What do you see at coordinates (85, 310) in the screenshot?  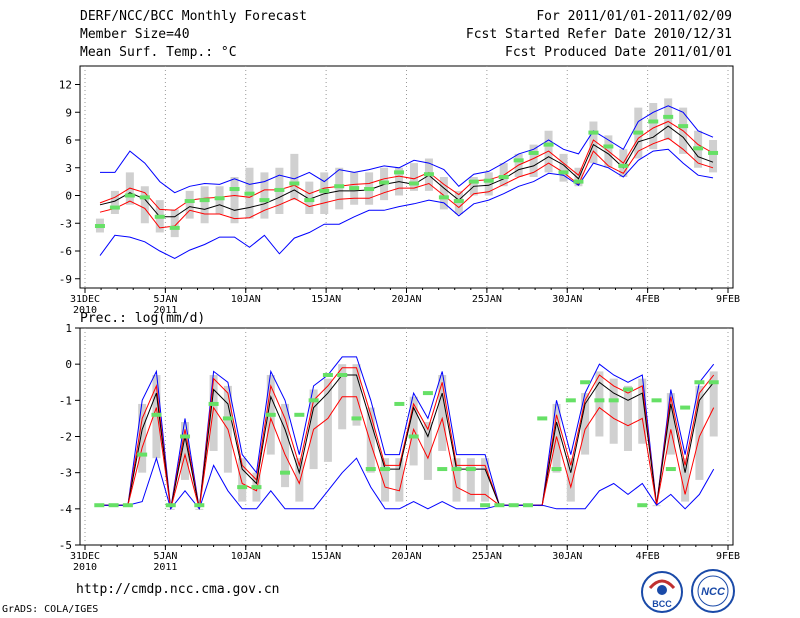 I see `temp-xtick-year-label: 2010` at bounding box center [85, 310].